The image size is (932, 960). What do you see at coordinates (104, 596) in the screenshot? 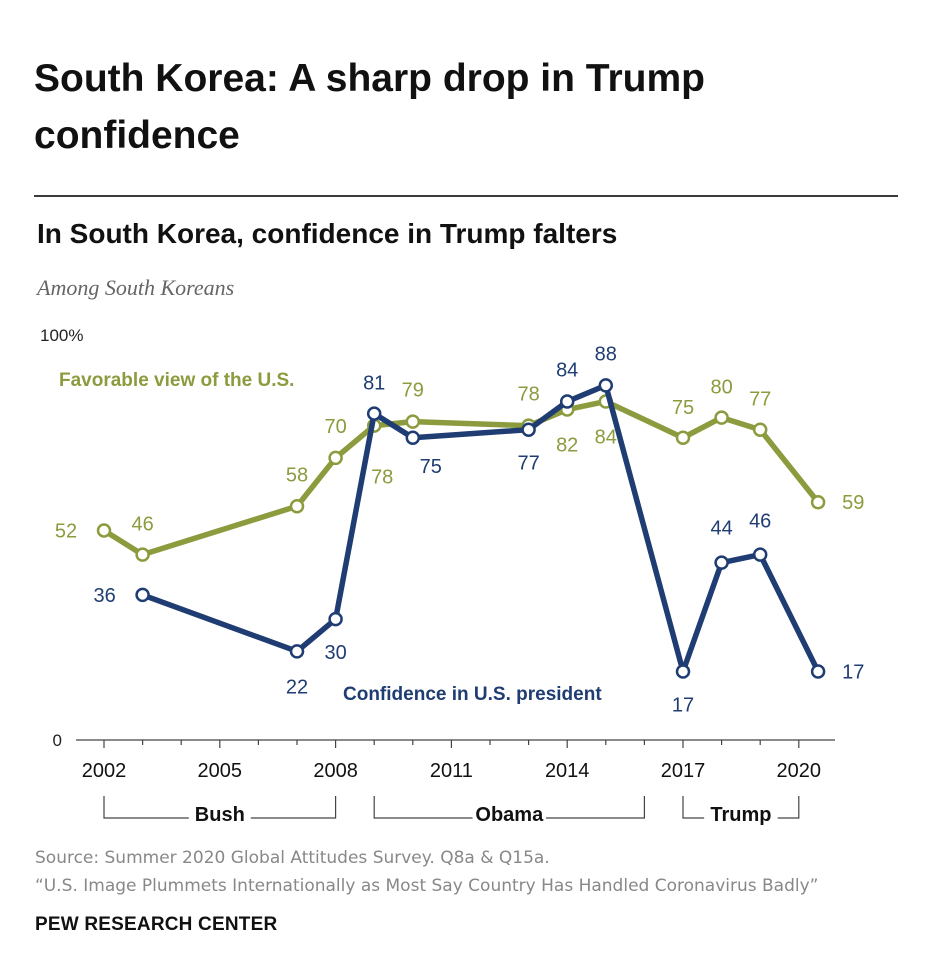
I see `data-label-confidence: 36` at bounding box center [104, 596].